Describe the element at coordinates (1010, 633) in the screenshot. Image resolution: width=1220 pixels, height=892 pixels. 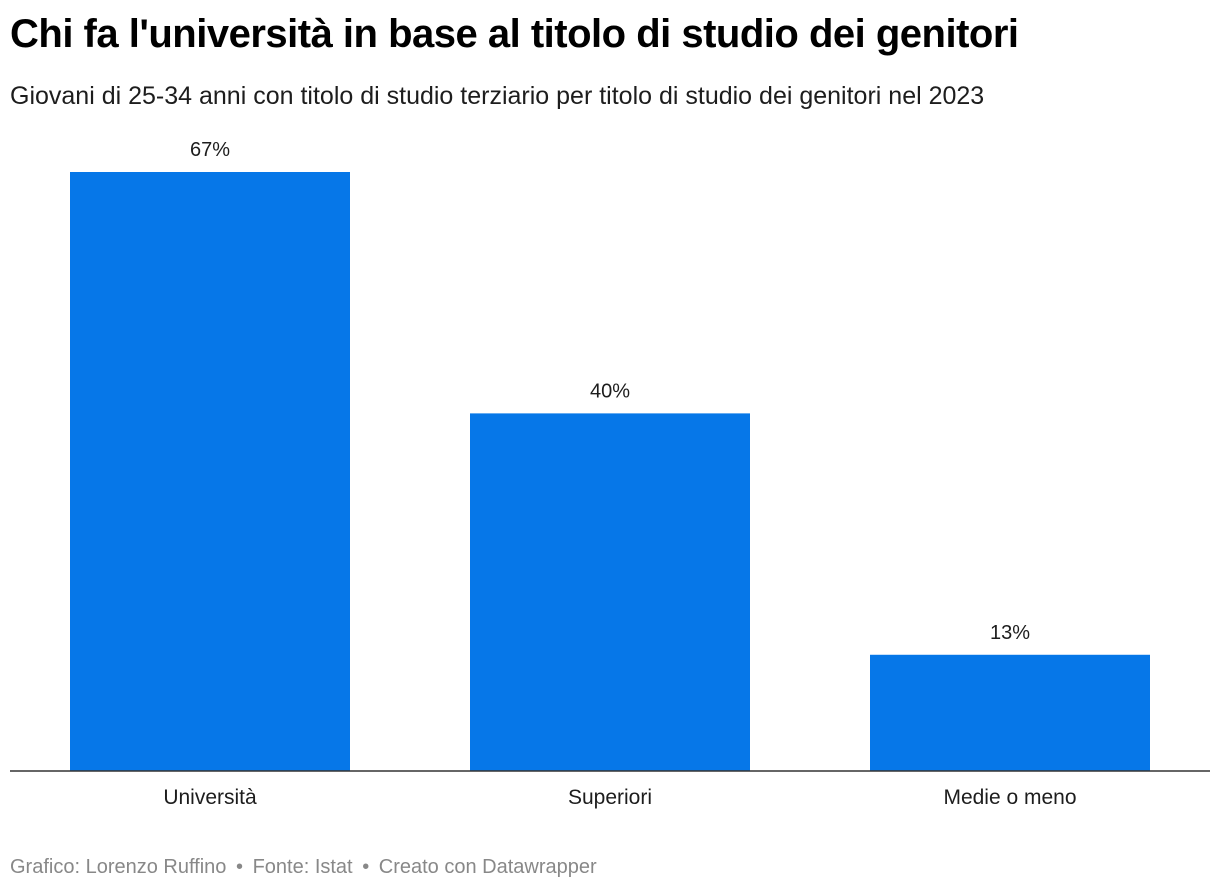
I see `bar-value-label: 13%` at that location.